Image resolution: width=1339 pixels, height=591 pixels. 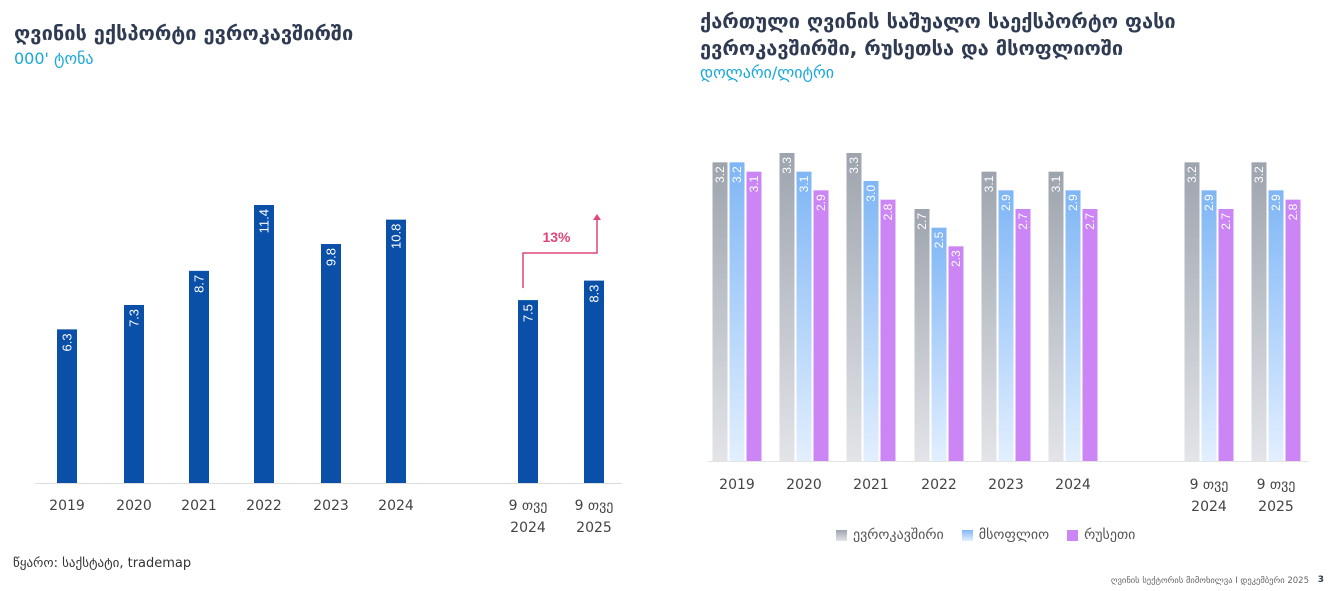 I want to click on legend-item: მსოფლიო, so click(x=1005, y=535).